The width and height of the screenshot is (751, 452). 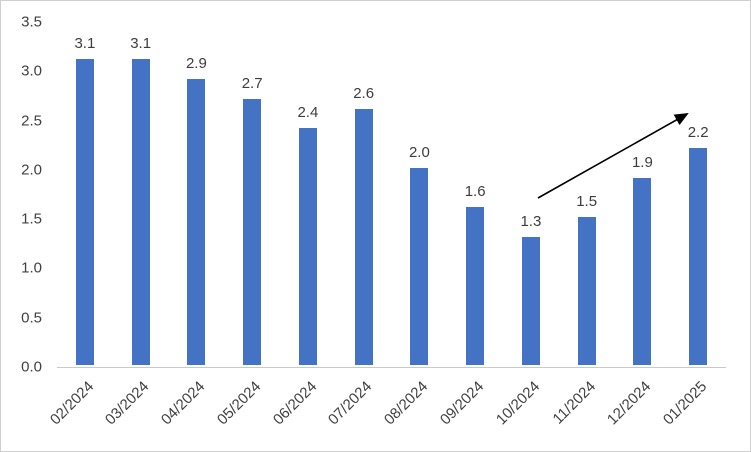 What do you see at coordinates (414, 409) in the screenshot?
I see `x-tick: 08/2024` at bounding box center [414, 409].